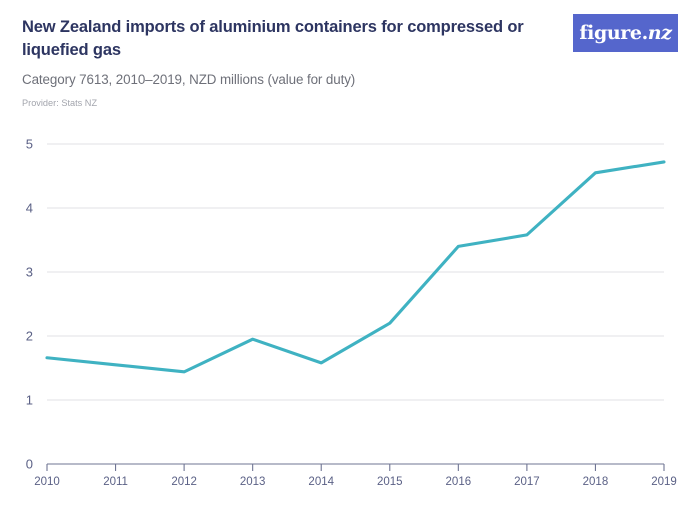 This screenshot has height=525, width=700. What do you see at coordinates (115, 482) in the screenshot?
I see `x-axis-tick-label: 2011` at bounding box center [115, 482].